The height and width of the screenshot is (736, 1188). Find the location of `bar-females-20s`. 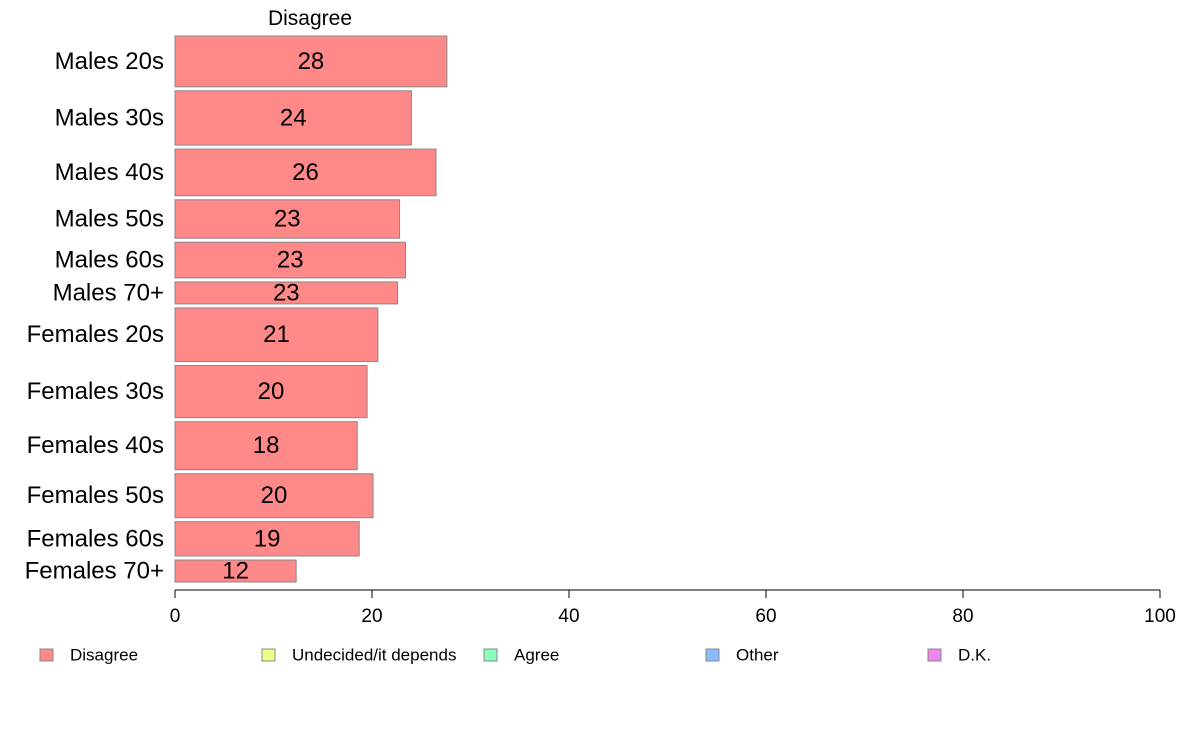

bar-females-20s is located at coordinates (276, 334).